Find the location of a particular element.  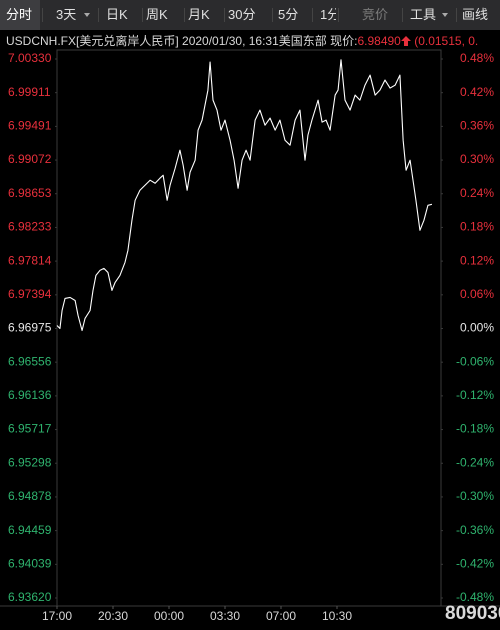

tab-label: 分时 is located at coordinates (19, 14).